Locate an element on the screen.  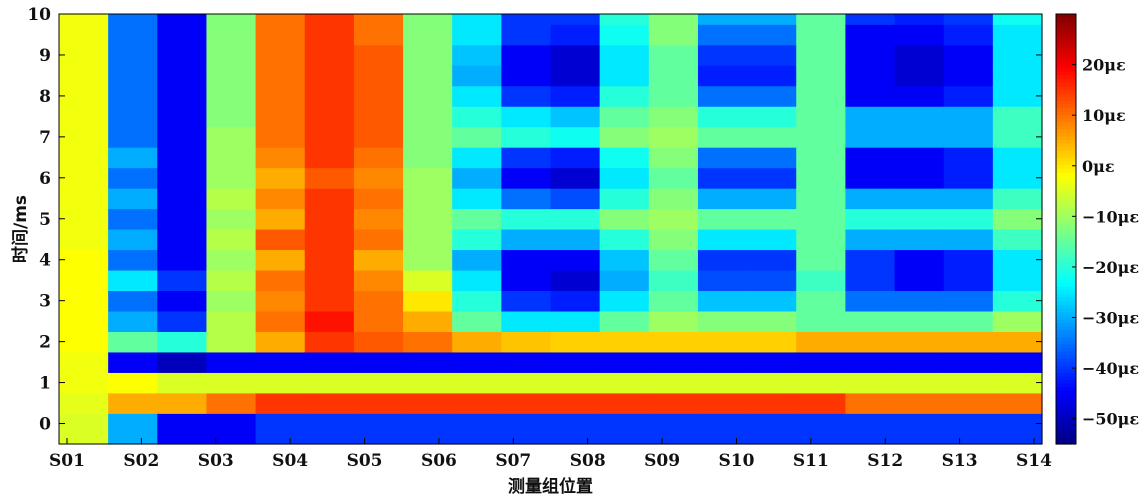
x-tick-label: S08 is located at coordinates (588, 461).